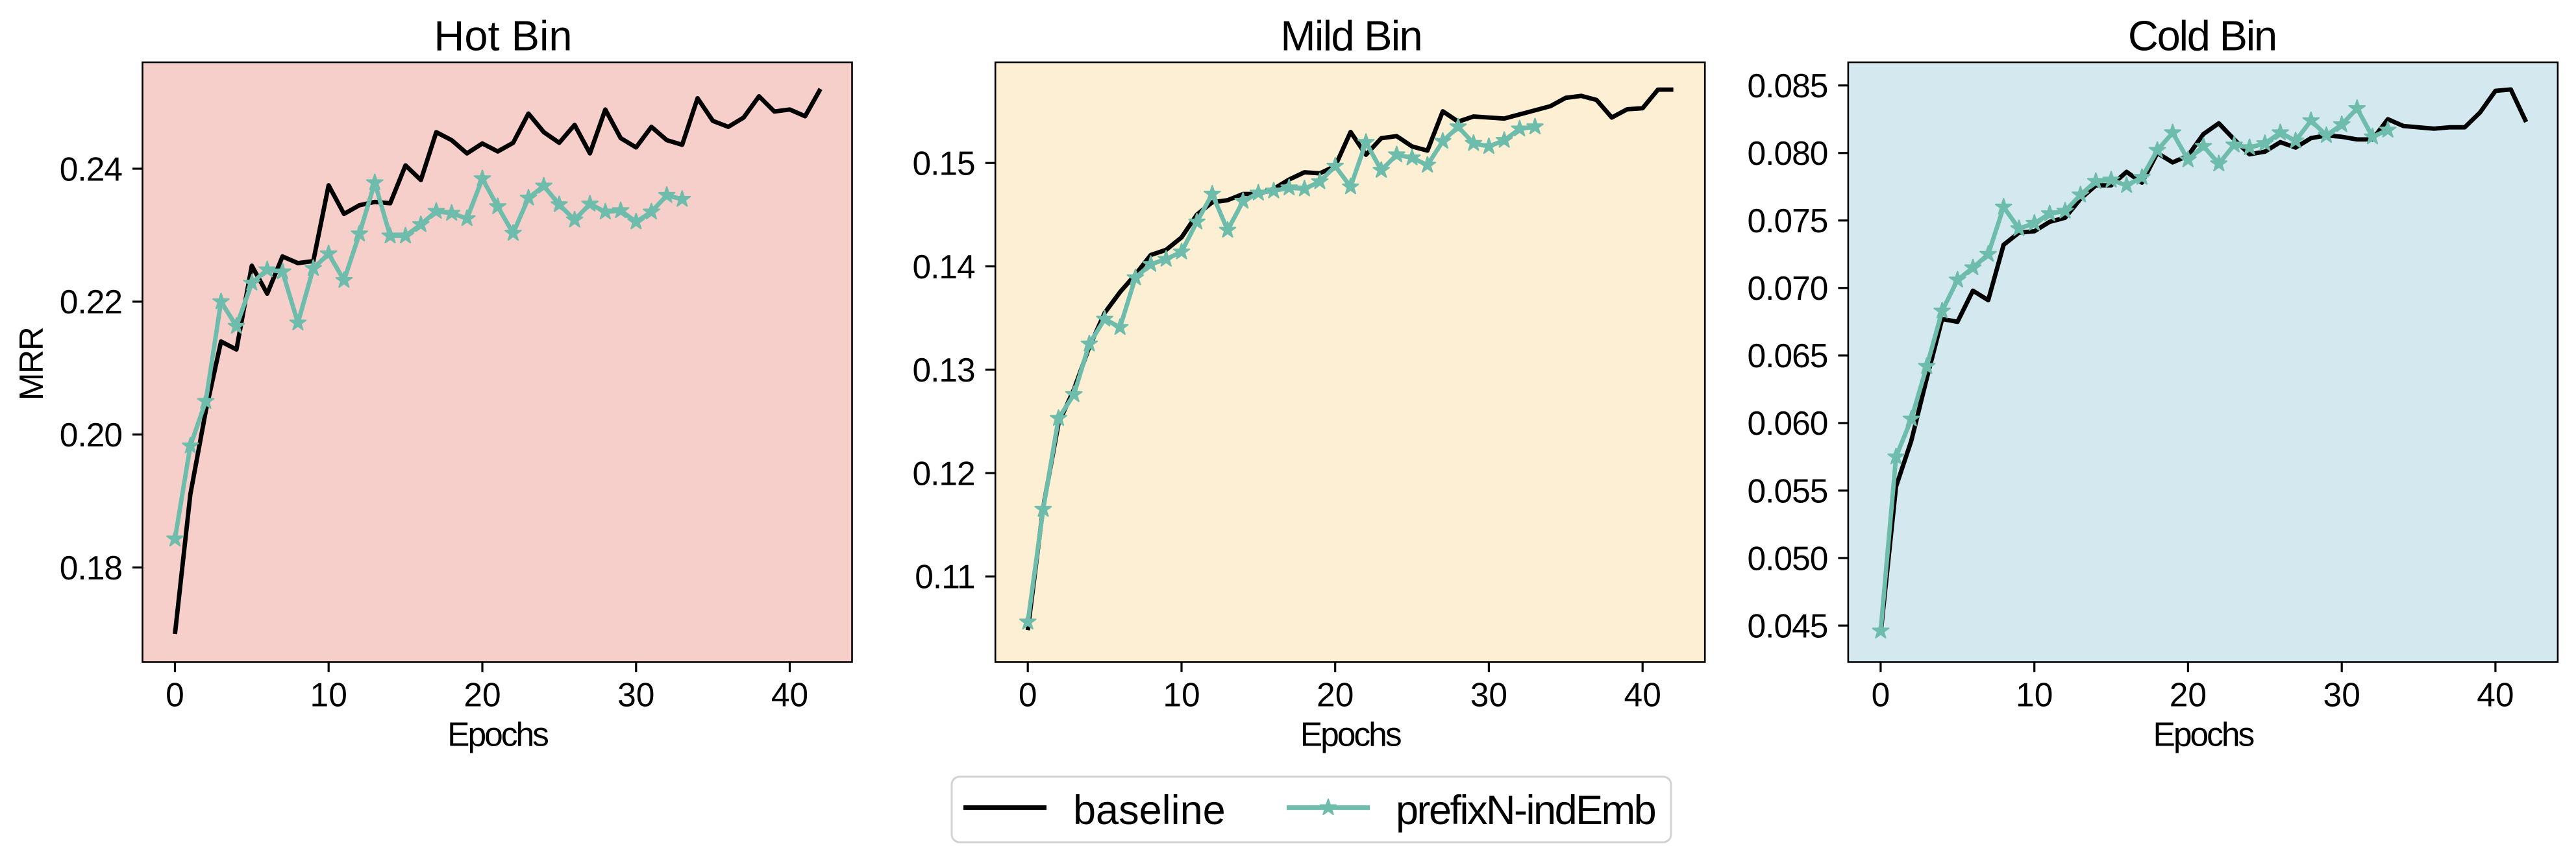  Describe the element at coordinates (91, 568) in the screenshot. I see `svg-text: 0.18` at that location.